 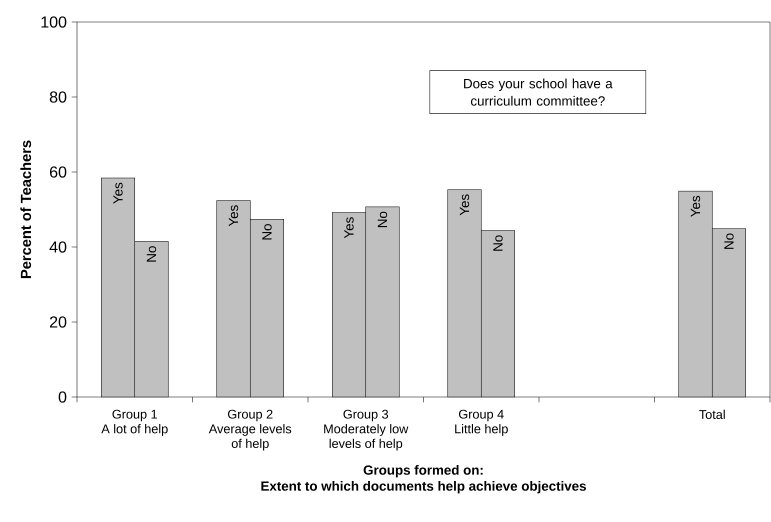 What do you see at coordinates (538, 92) in the screenshot?
I see `annotation: Does your school have a curriculum committee?` at bounding box center [538, 92].